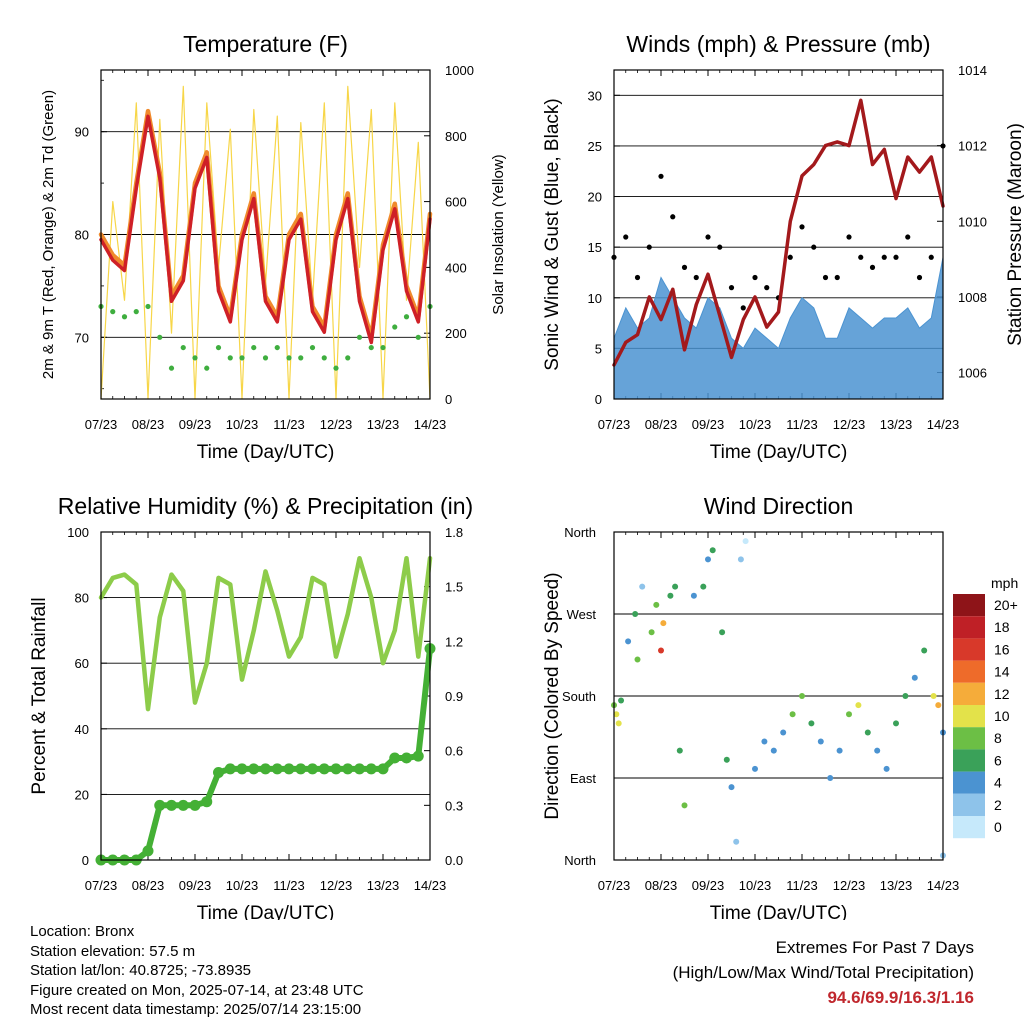 The height and width of the screenshot is (1024, 1024). I want to click on x-tick-label-3: 07/23, so click(614, 885).